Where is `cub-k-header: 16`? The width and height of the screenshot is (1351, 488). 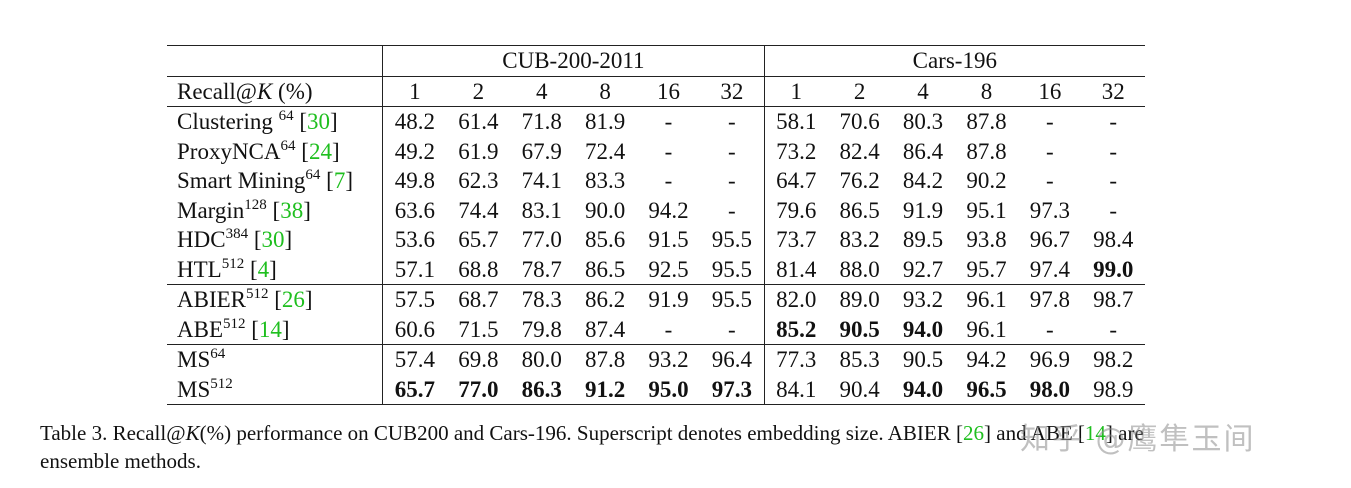
cub-k-header: 16 is located at coordinates (668, 91).